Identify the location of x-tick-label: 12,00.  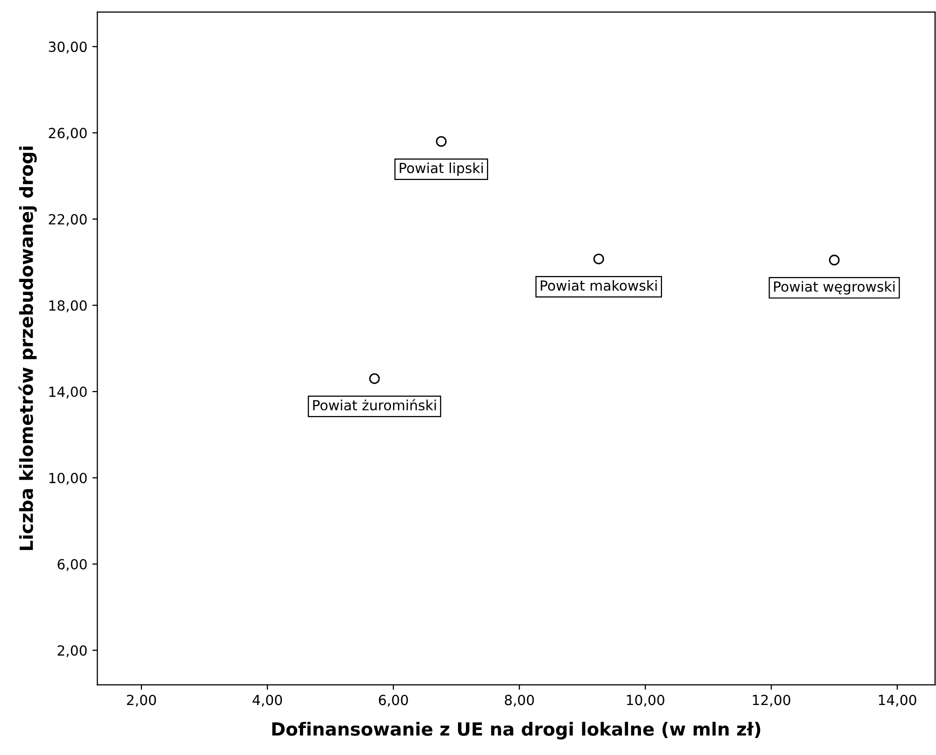
(771, 700).